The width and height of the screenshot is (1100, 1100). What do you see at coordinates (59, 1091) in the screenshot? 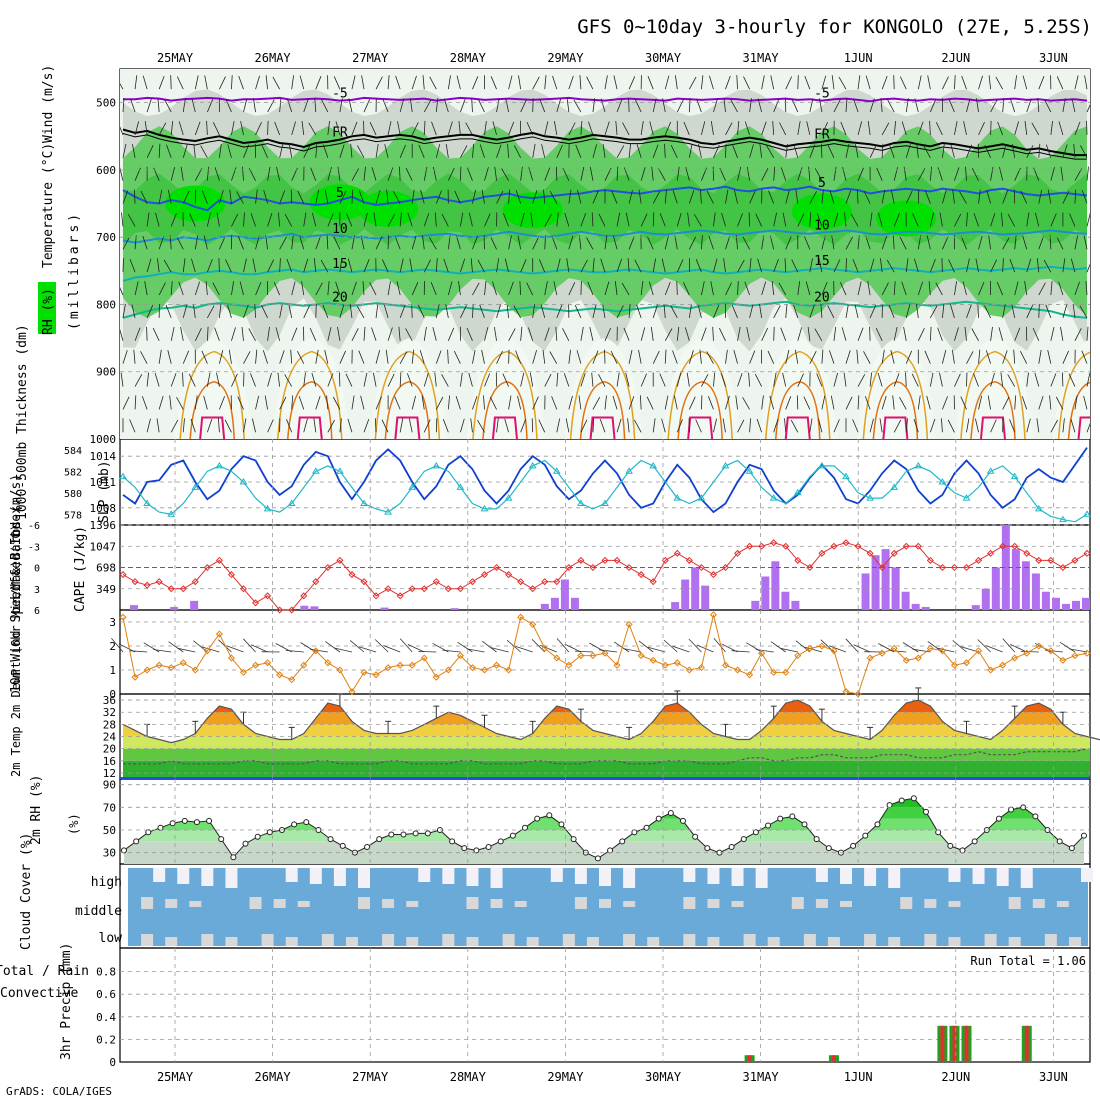
I see `footer-credit: GrADS: COLA/IGES` at bounding box center [59, 1091].